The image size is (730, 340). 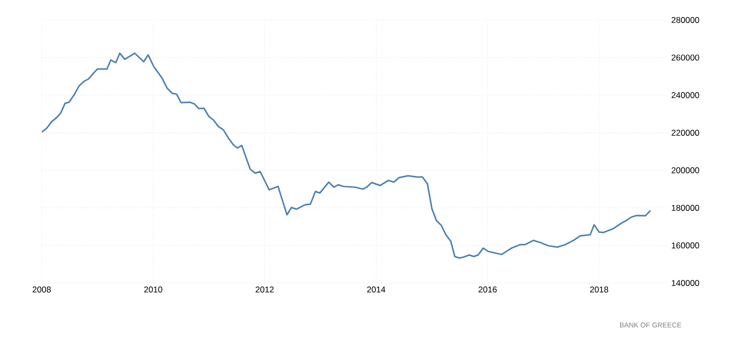 What do you see at coordinates (41, 289) in the screenshot?
I see `x-tick-label: 2008` at bounding box center [41, 289].